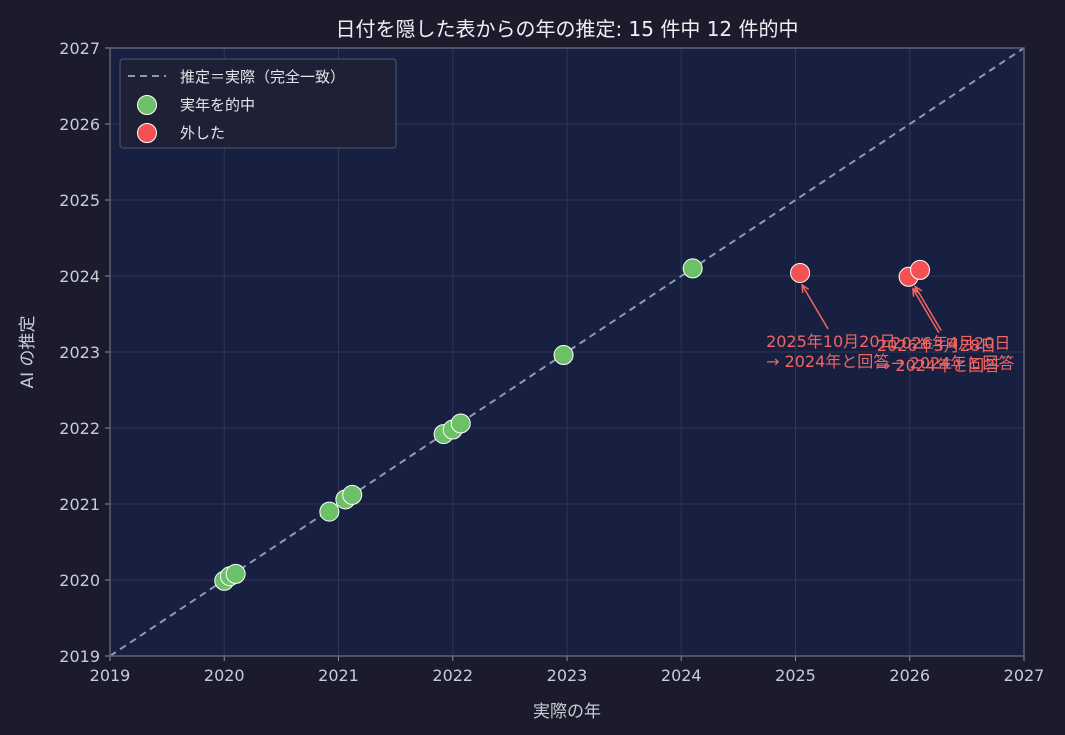 Image resolution: width=1065 pixels, height=735 pixels. Describe the element at coordinates (566, 29) in the screenshot. I see `chart-title: 日付を隠した表からの年の推定: 15 件中 12 件的中` at that location.